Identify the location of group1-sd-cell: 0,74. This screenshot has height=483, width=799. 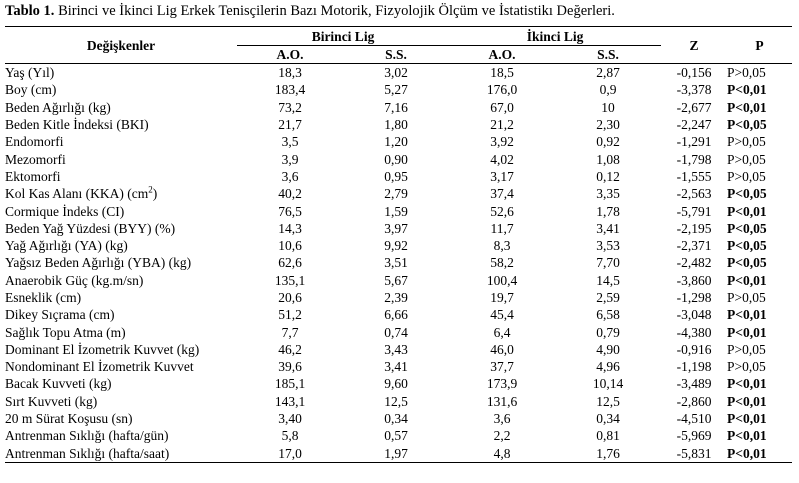
(396, 332).